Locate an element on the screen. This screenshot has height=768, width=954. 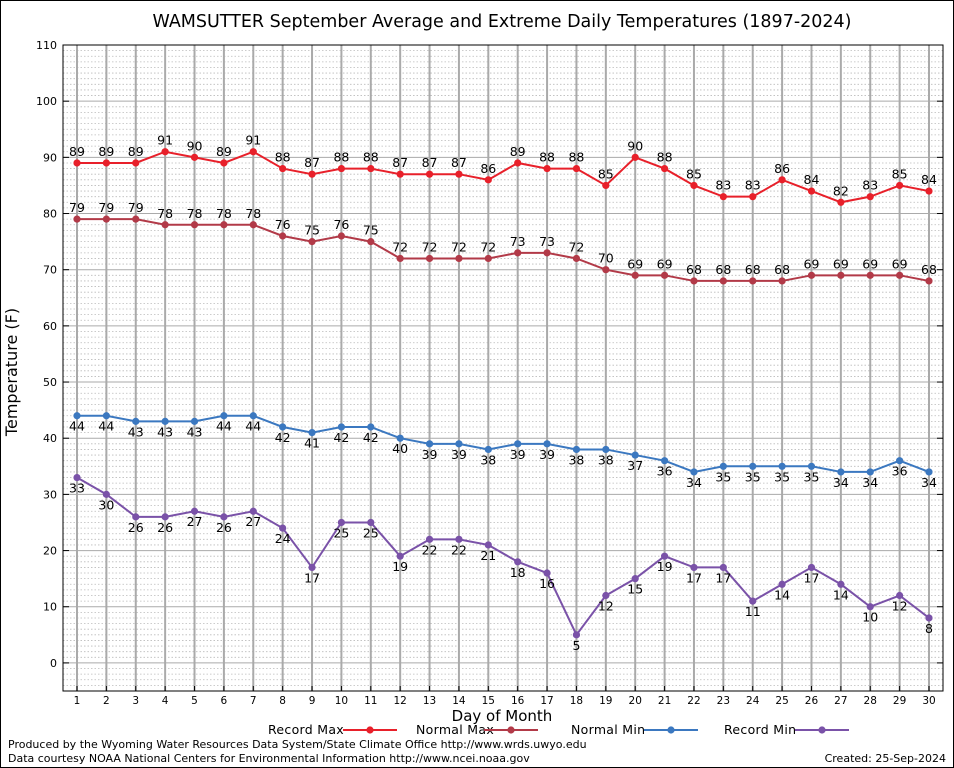
y-tick-label: 40 is located at coordinates (50, 438).